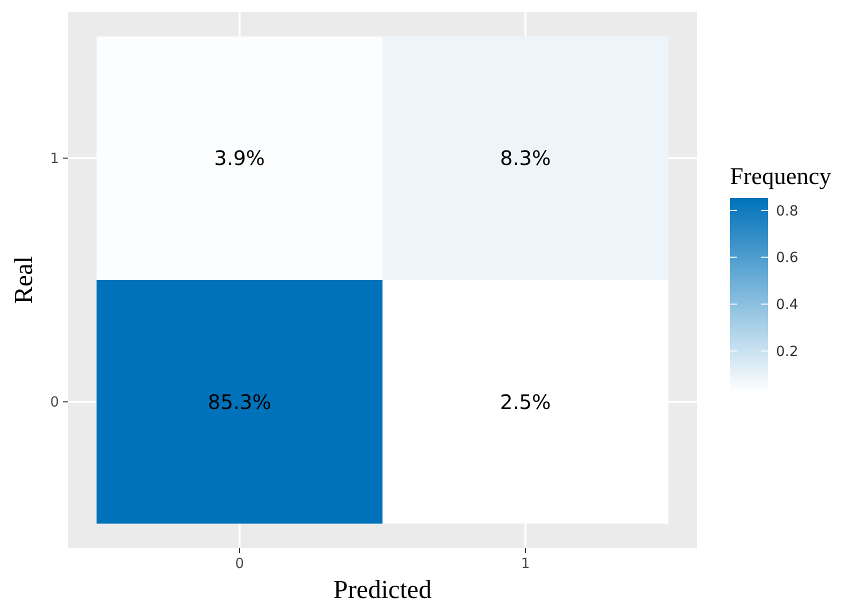 Image resolution: width=855 pixels, height=605 pixels. Describe the element at coordinates (382, 589) in the screenshot. I see `x-axis-title: Predicted` at that location.